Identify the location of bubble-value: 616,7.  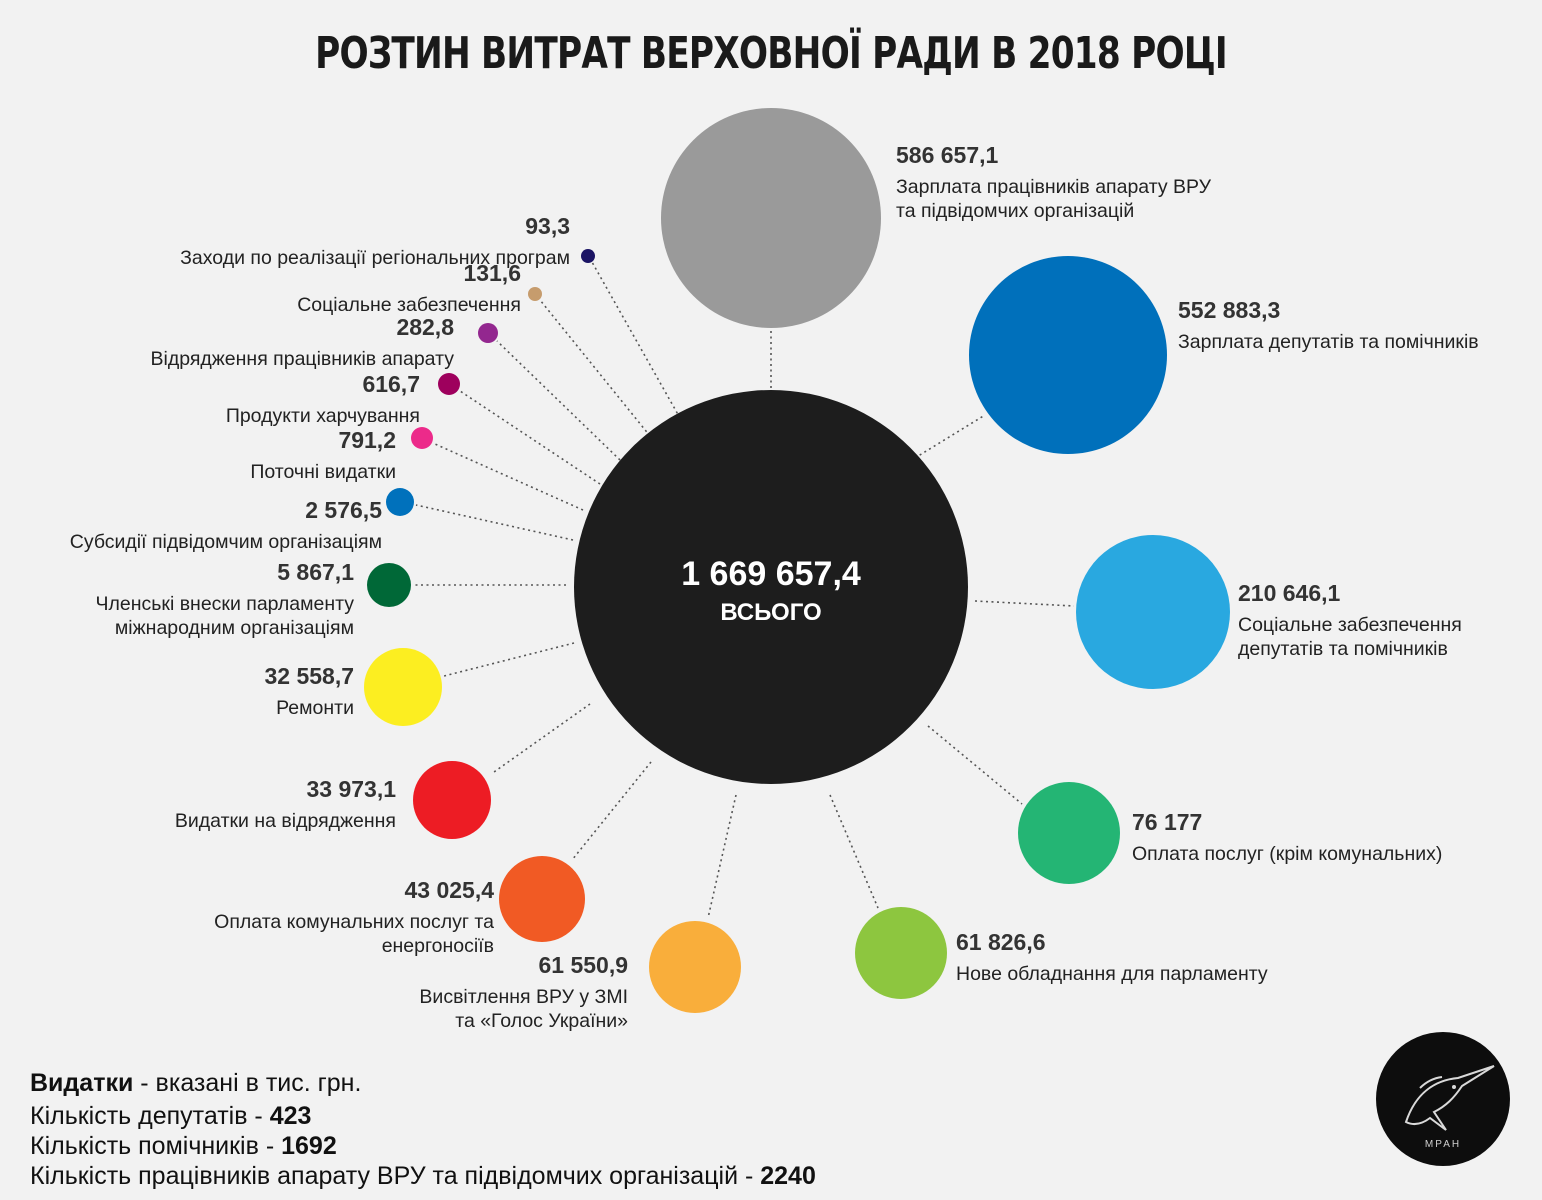
(391, 384).